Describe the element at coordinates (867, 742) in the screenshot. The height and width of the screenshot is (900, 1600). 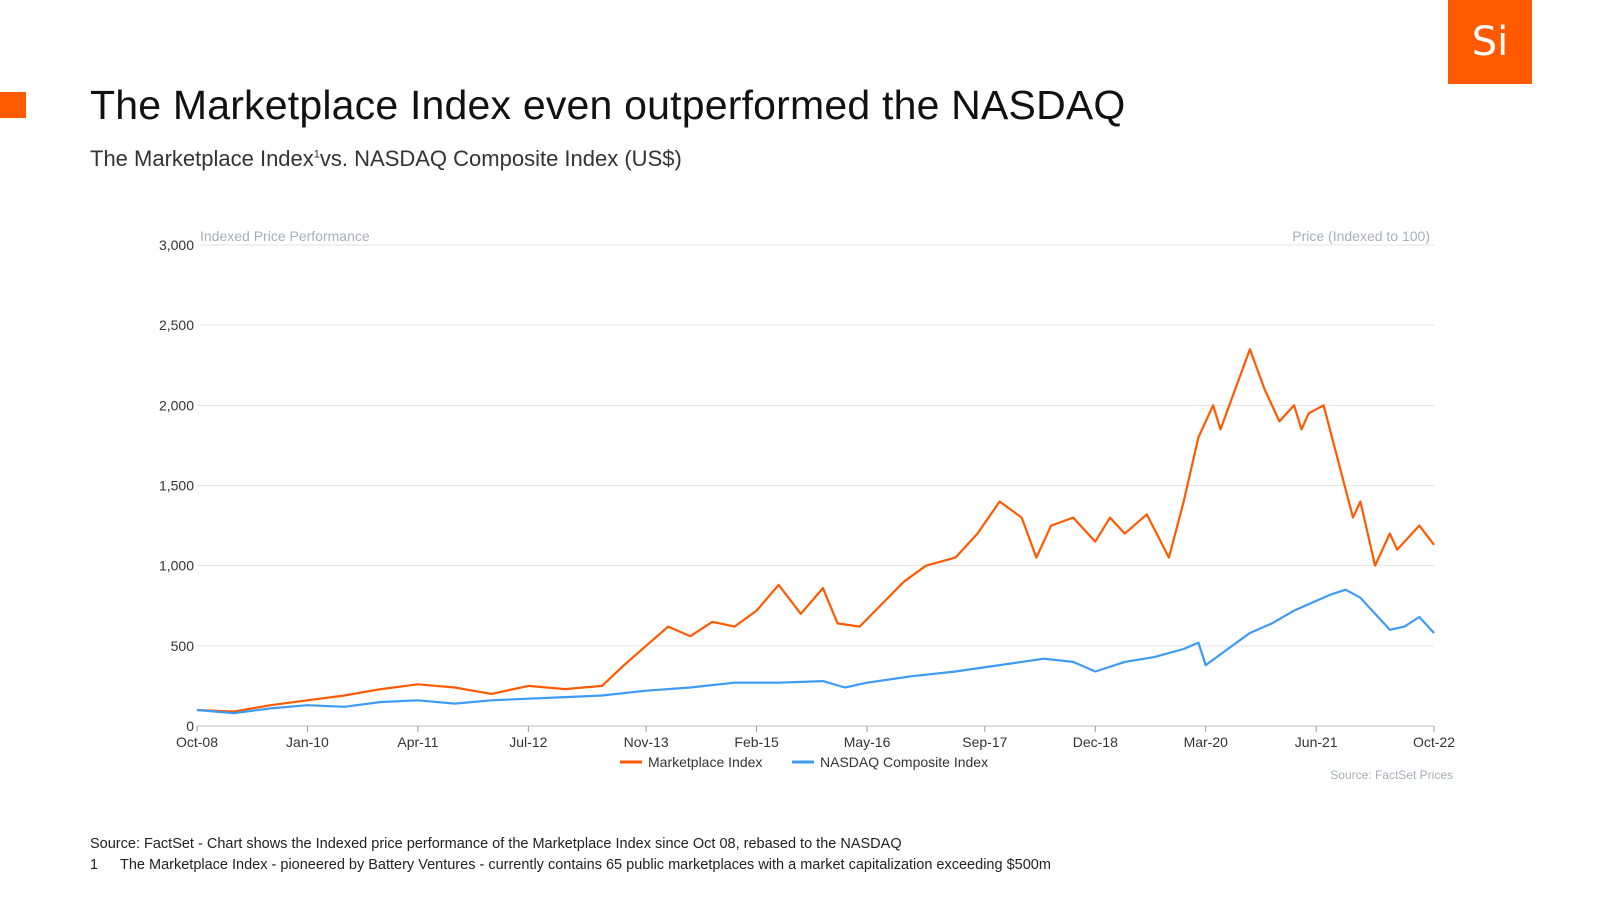
I see `x-tick-label: May-16` at that location.